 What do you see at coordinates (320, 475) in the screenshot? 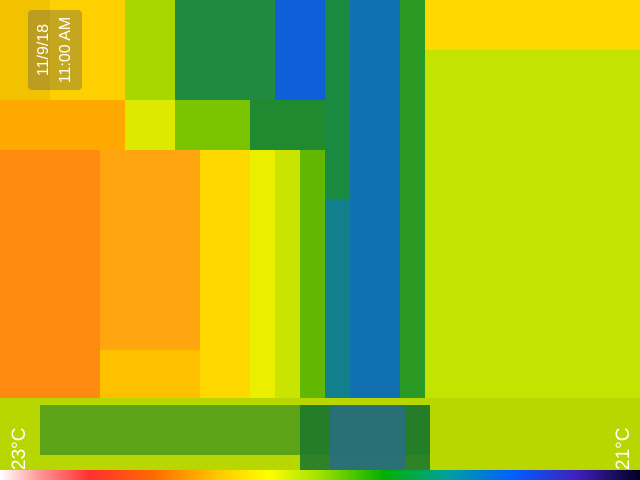
I see `color-scale-bar` at bounding box center [320, 475].